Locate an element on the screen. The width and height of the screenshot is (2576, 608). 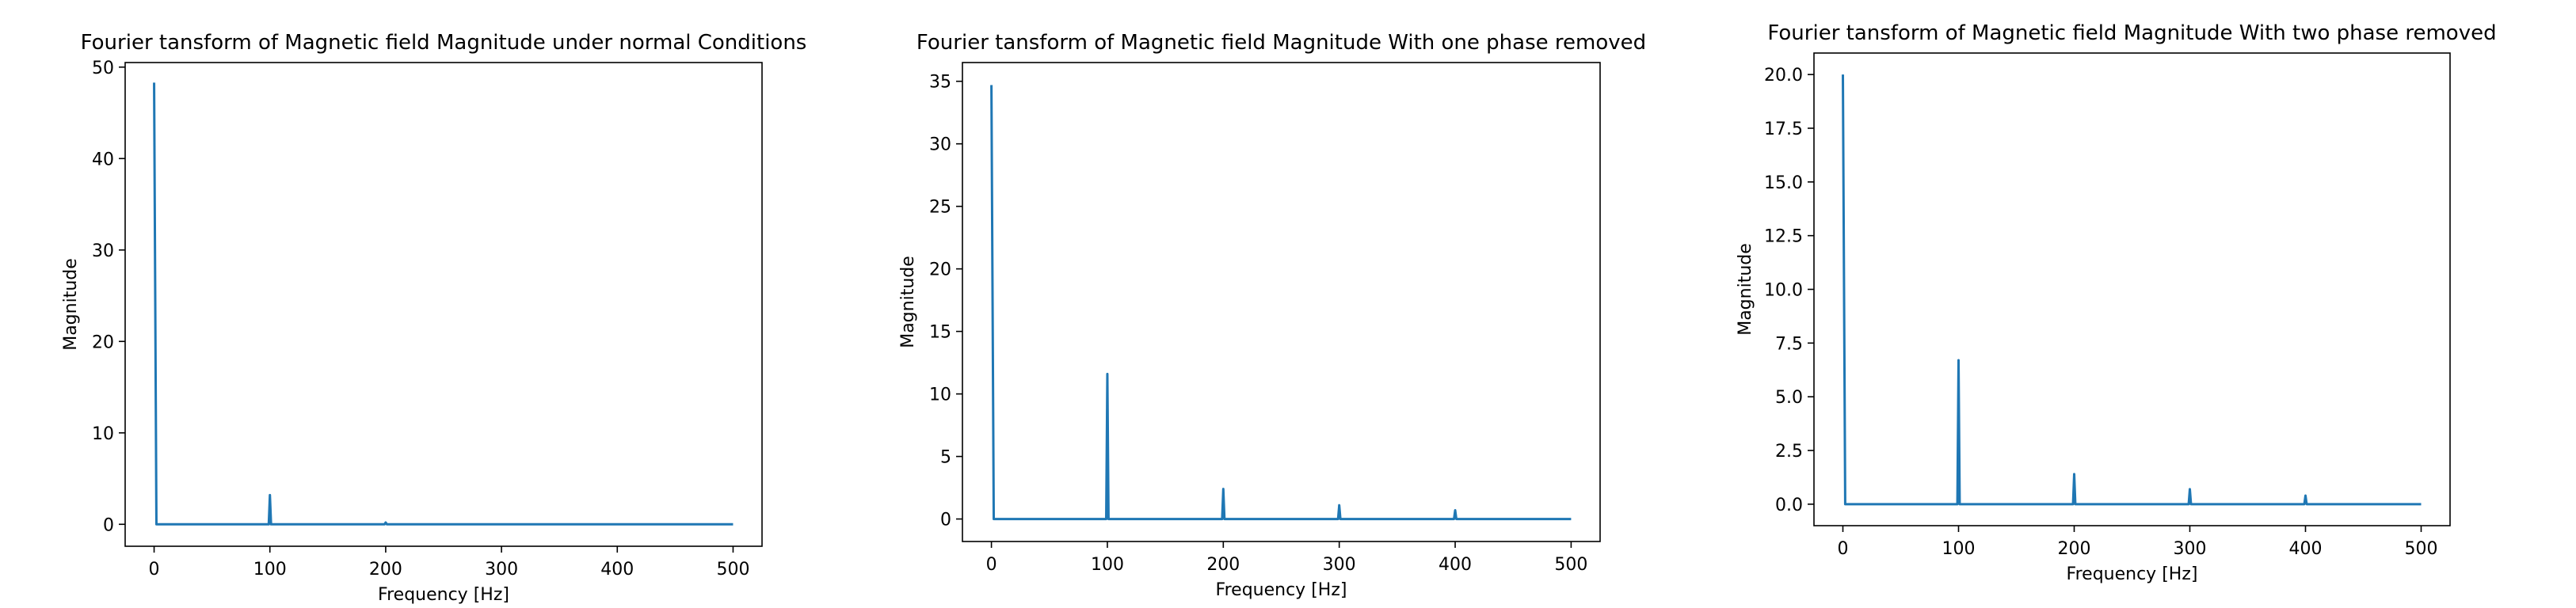
y-tick-label: 15.0 is located at coordinates (1784, 183).